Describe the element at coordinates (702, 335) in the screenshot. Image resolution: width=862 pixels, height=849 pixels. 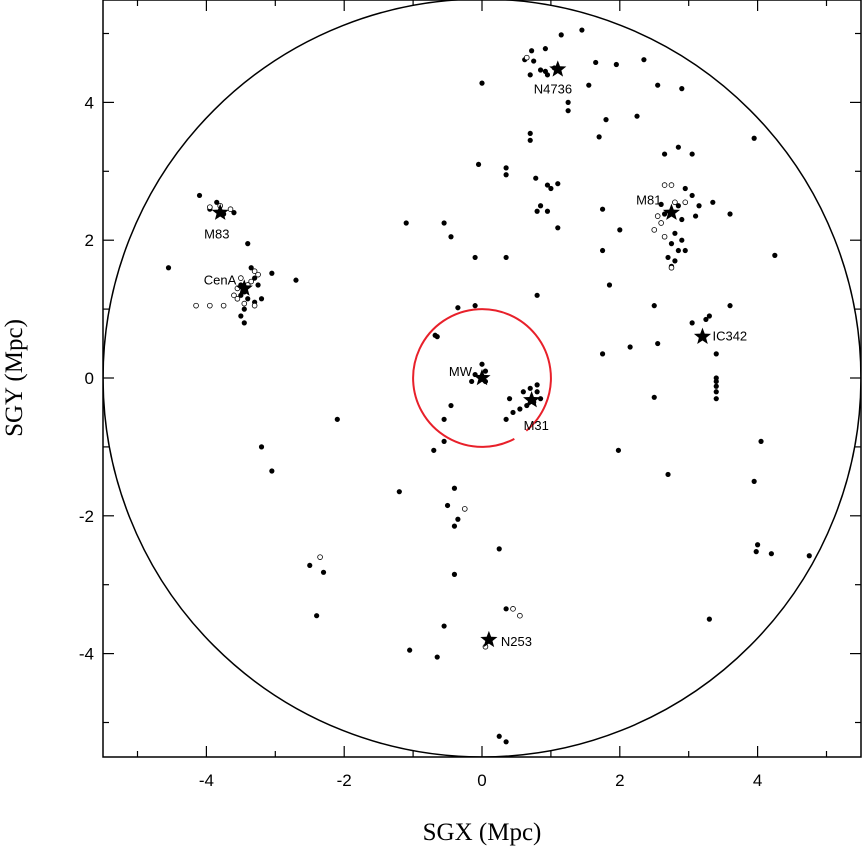
I see `star-ic342` at that location.